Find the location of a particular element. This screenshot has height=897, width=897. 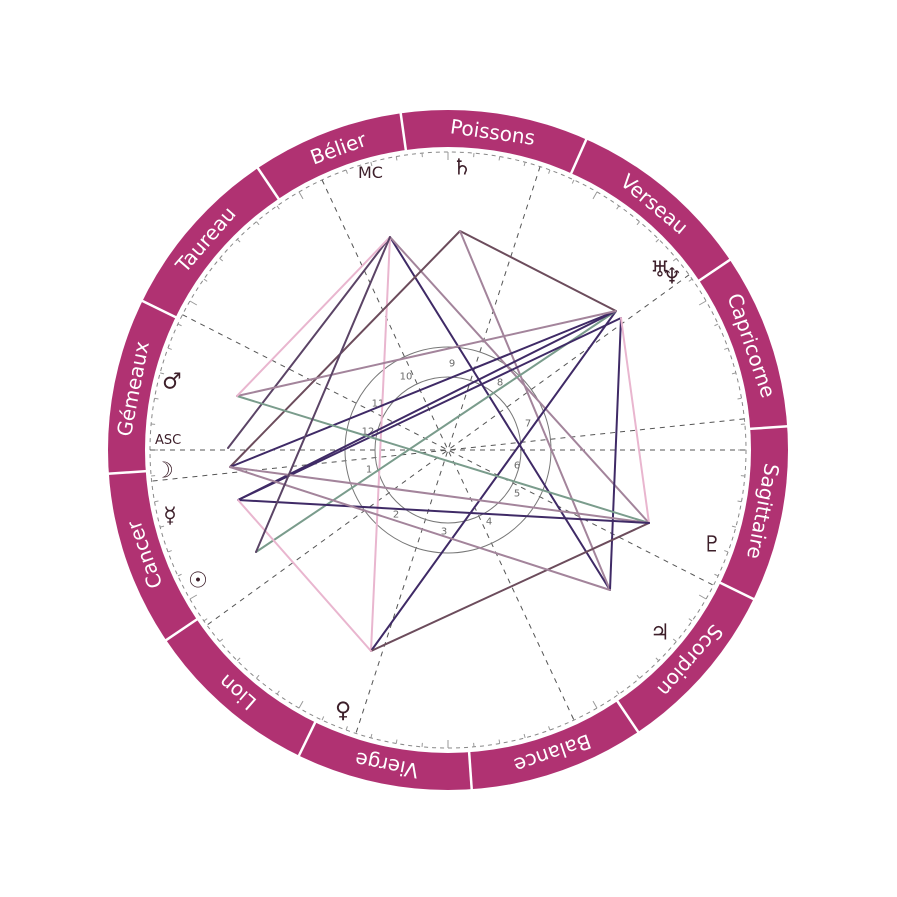

saturn-icon: ♄ is located at coordinates (462, 168).